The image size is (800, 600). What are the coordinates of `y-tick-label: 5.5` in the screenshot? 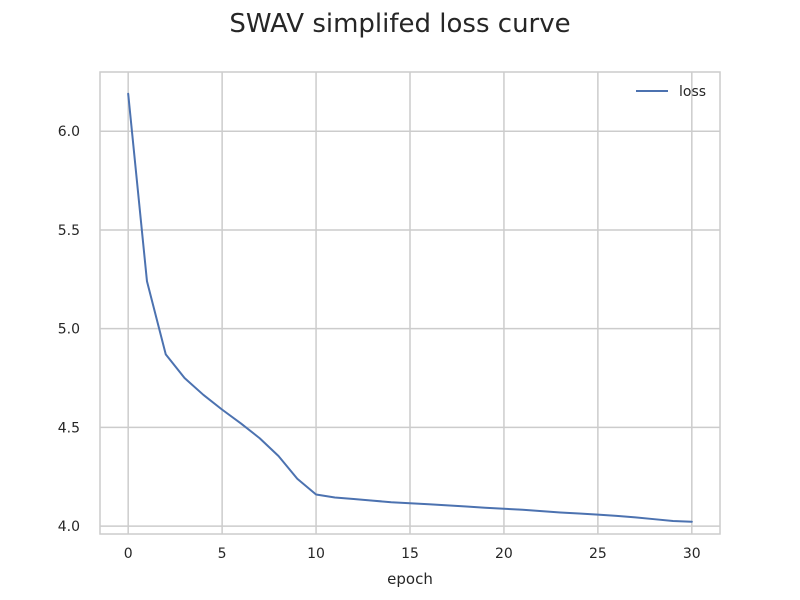 It's located at (69, 231).